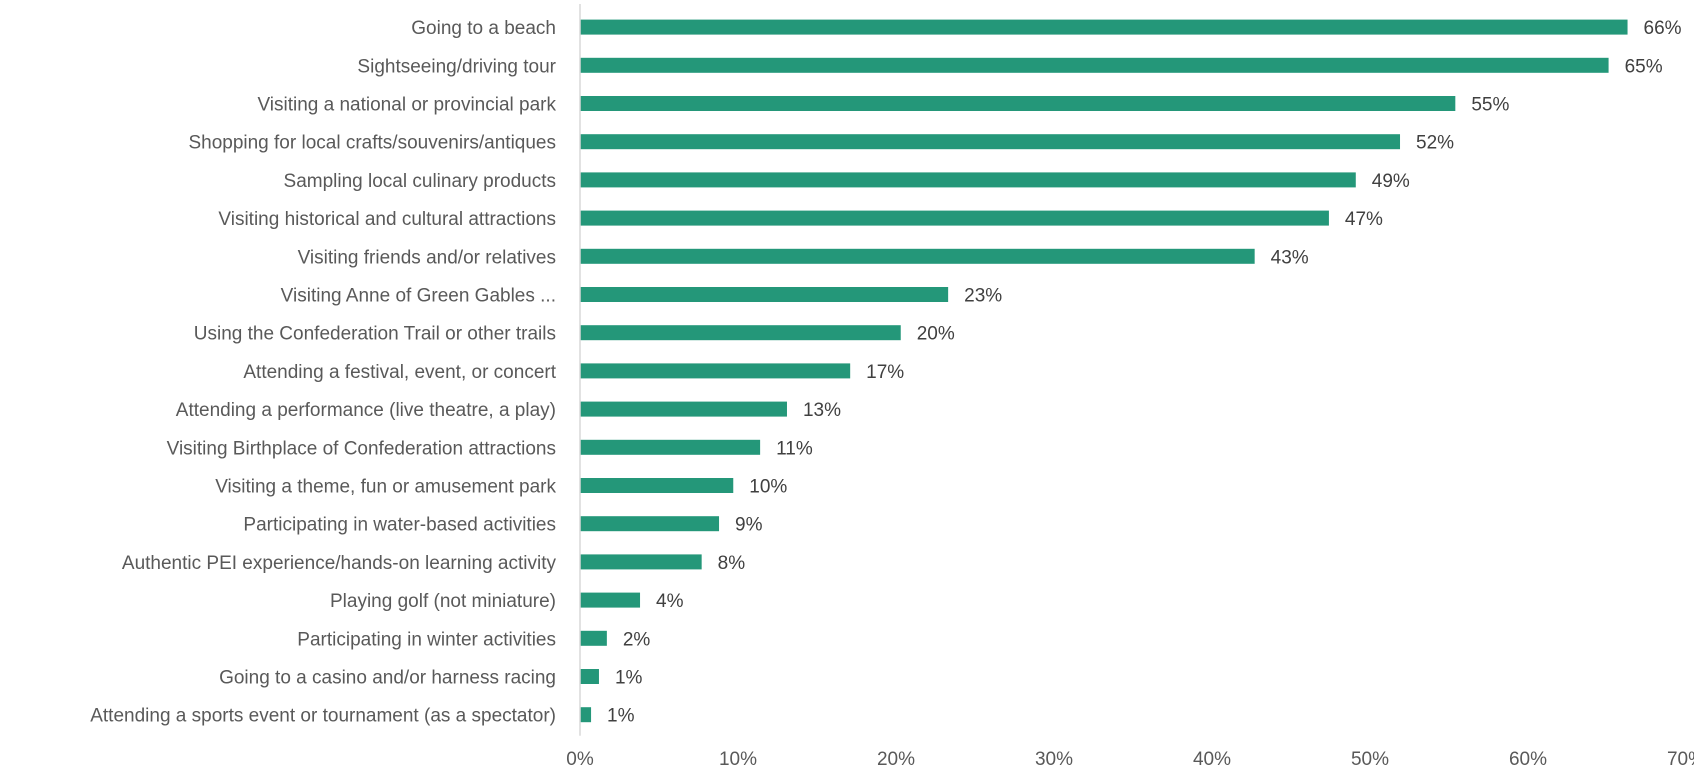  I want to click on category-label: Playing golf (not miniature), so click(443, 601).